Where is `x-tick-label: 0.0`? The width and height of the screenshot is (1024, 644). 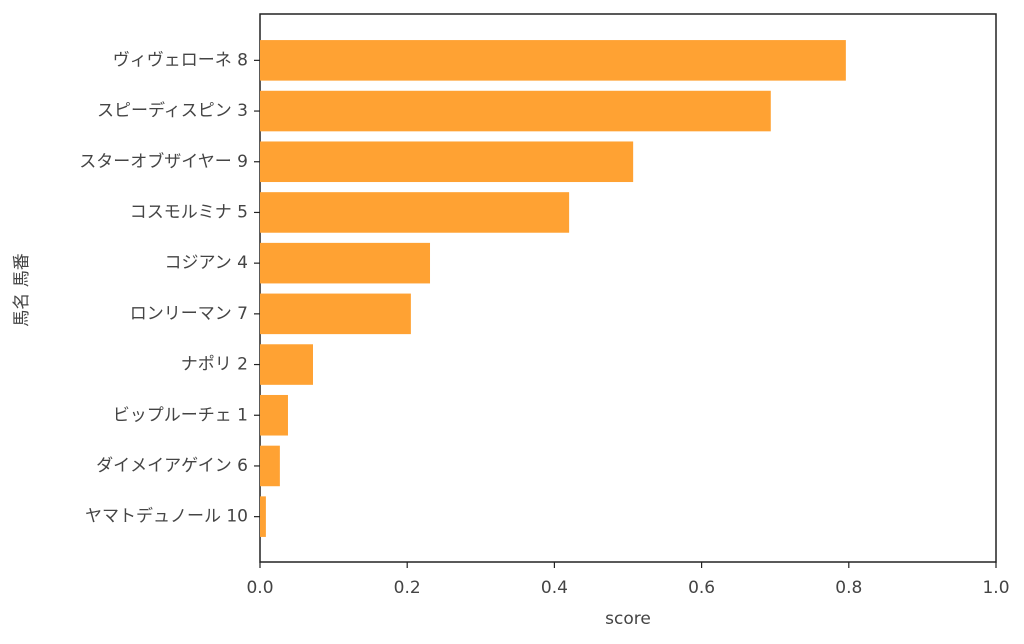
x-tick-label: 0.0 is located at coordinates (259, 588).